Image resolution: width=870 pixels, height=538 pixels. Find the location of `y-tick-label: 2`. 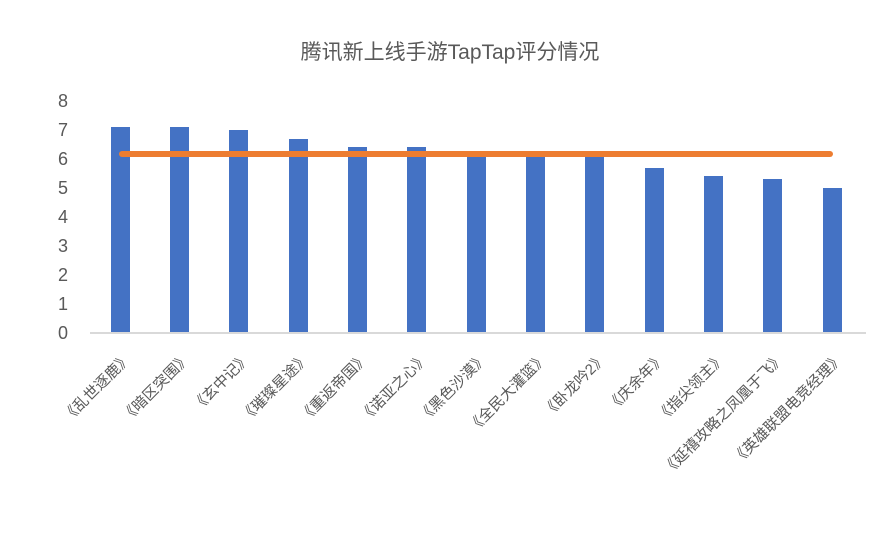

y-tick-label: 2 is located at coordinates (62, 275).